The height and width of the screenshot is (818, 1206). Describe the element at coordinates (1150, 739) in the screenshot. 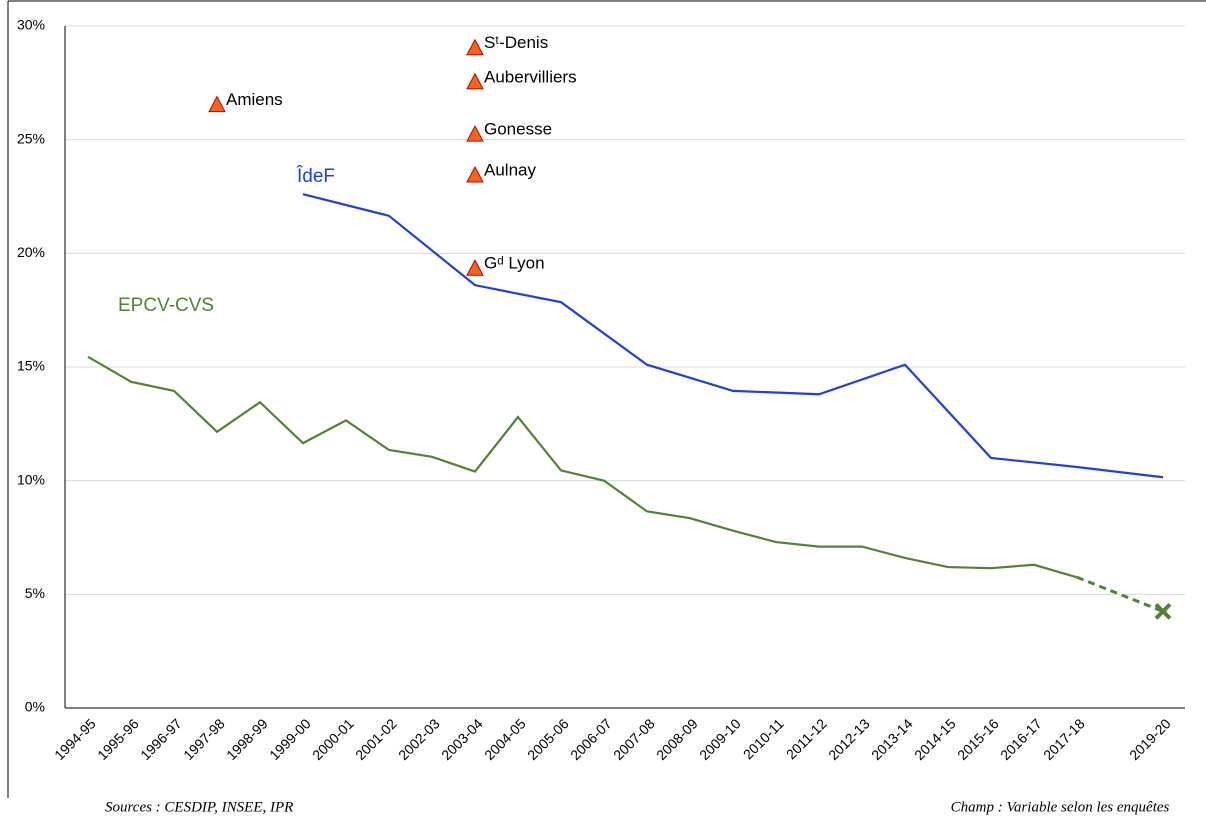

I see `x-tick-label: 2019-20` at that location.